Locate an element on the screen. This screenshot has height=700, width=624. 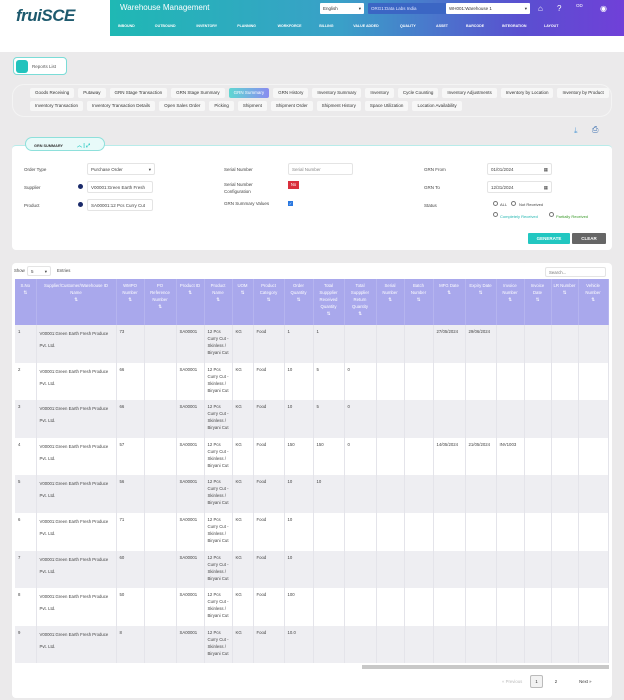
summary-values-checkbox: ✓ is located at coordinates (290, 203).